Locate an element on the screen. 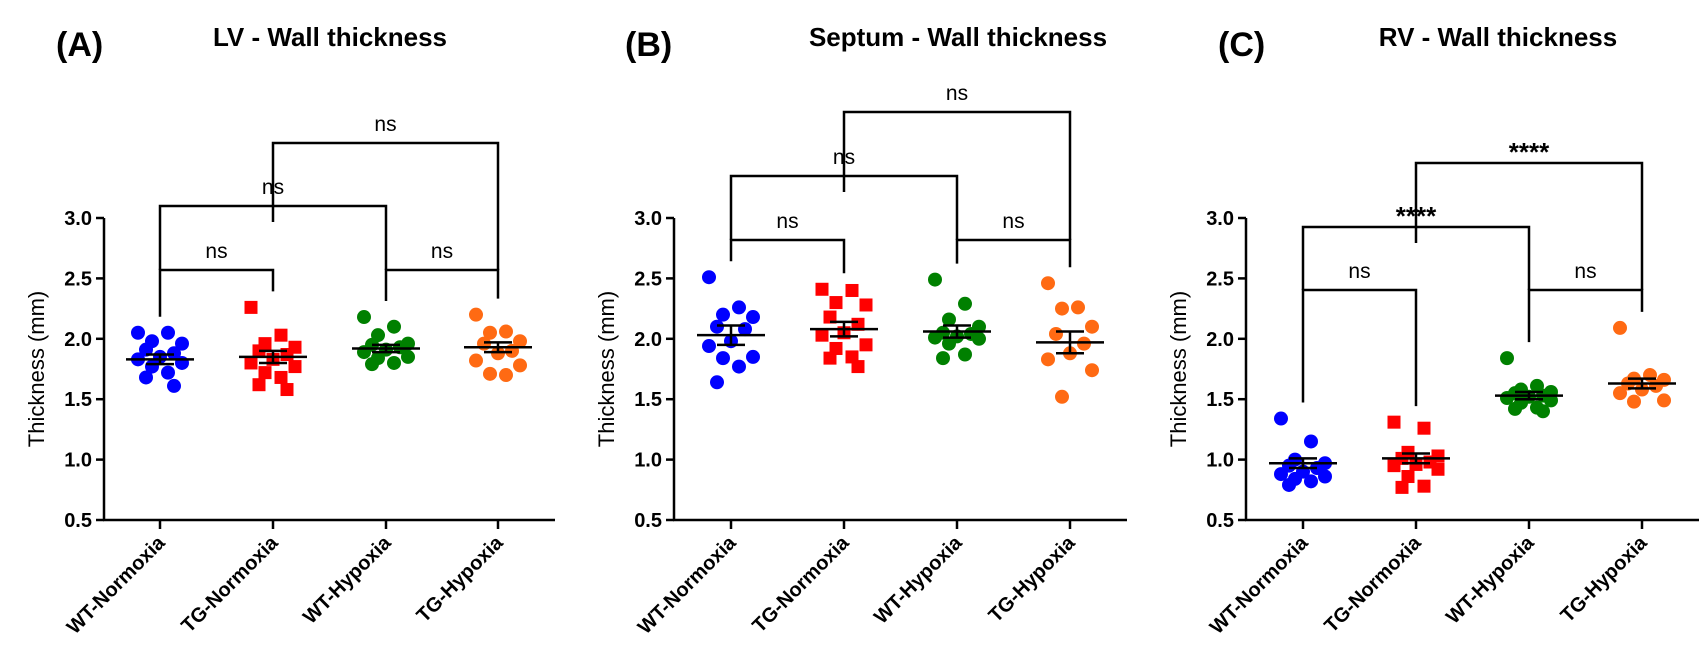  y-tick-label: 1.5 is located at coordinates (78, 400).